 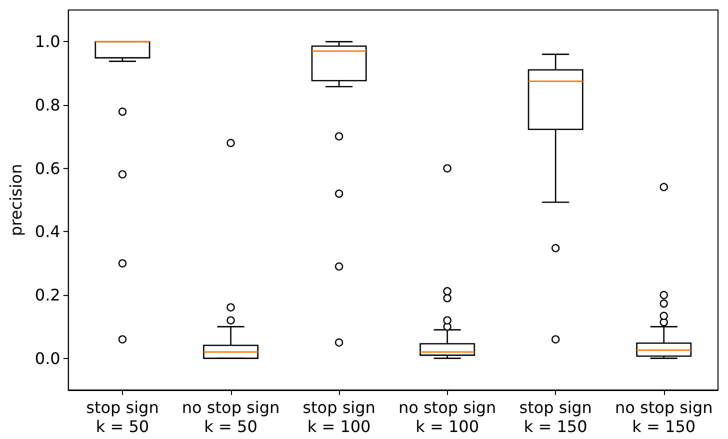 What do you see at coordinates (663, 417) in the screenshot?
I see `x-tick-label: no stop sign k = 150` at bounding box center [663, 417].